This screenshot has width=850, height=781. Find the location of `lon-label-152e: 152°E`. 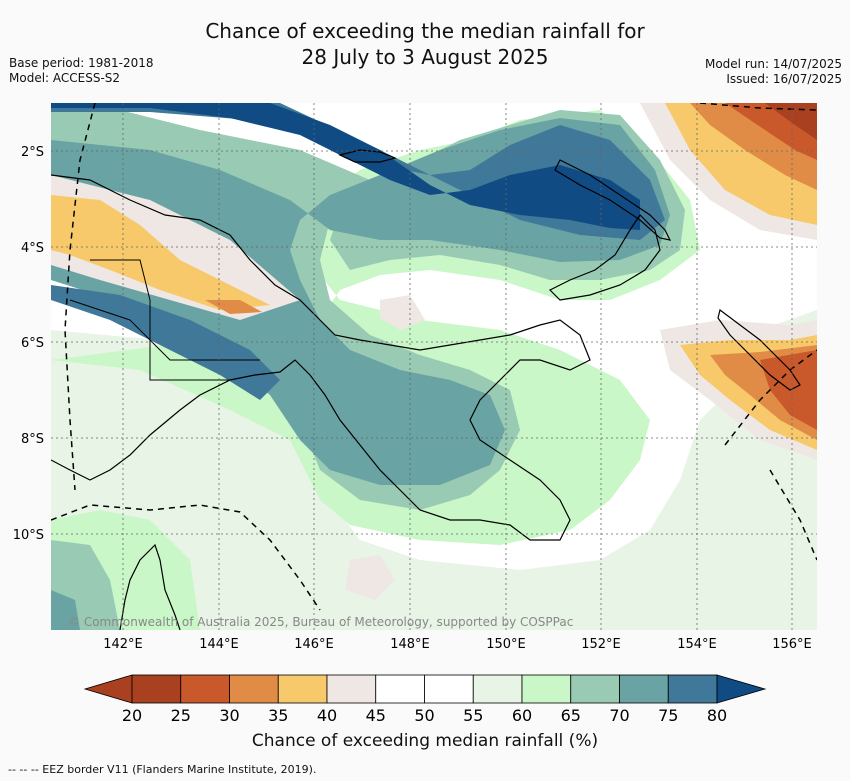

lon-label-152e: 152°E is located at coordinates (601, 644).